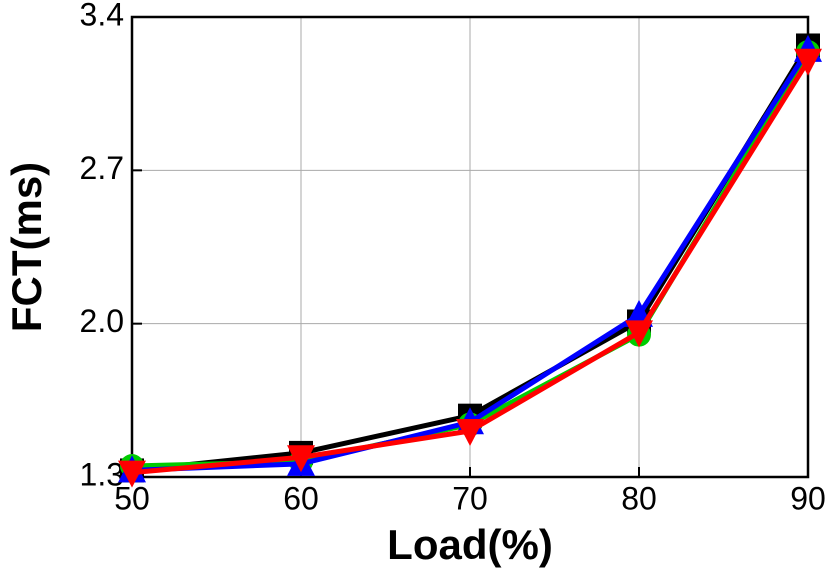 The width and height of the screenshot is (830, 573). Describe the element at coordinates (470, 544) in the screenshot. I see `x-axis-label: Load(%)` at that location.